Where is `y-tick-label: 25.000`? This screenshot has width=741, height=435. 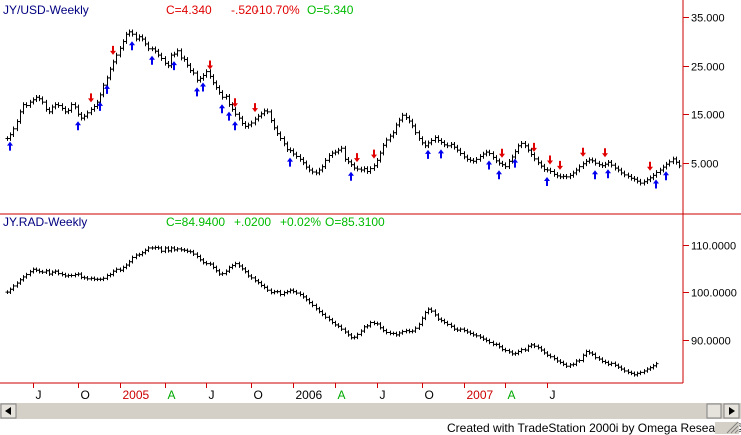 y-tick-label: 25.000 is located at coordinates (708, 68).